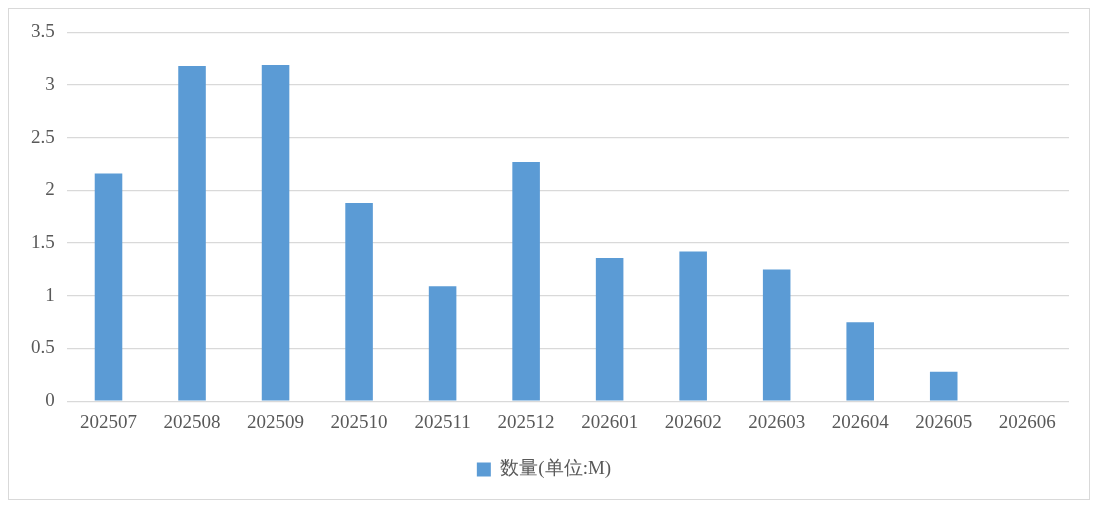 The width and height of the screenshot is (1098, 510). What do you see at coordinates (109, 421) in the screenshot?
I see `x-tick-label: 202507` at bounding box center [109, 421].